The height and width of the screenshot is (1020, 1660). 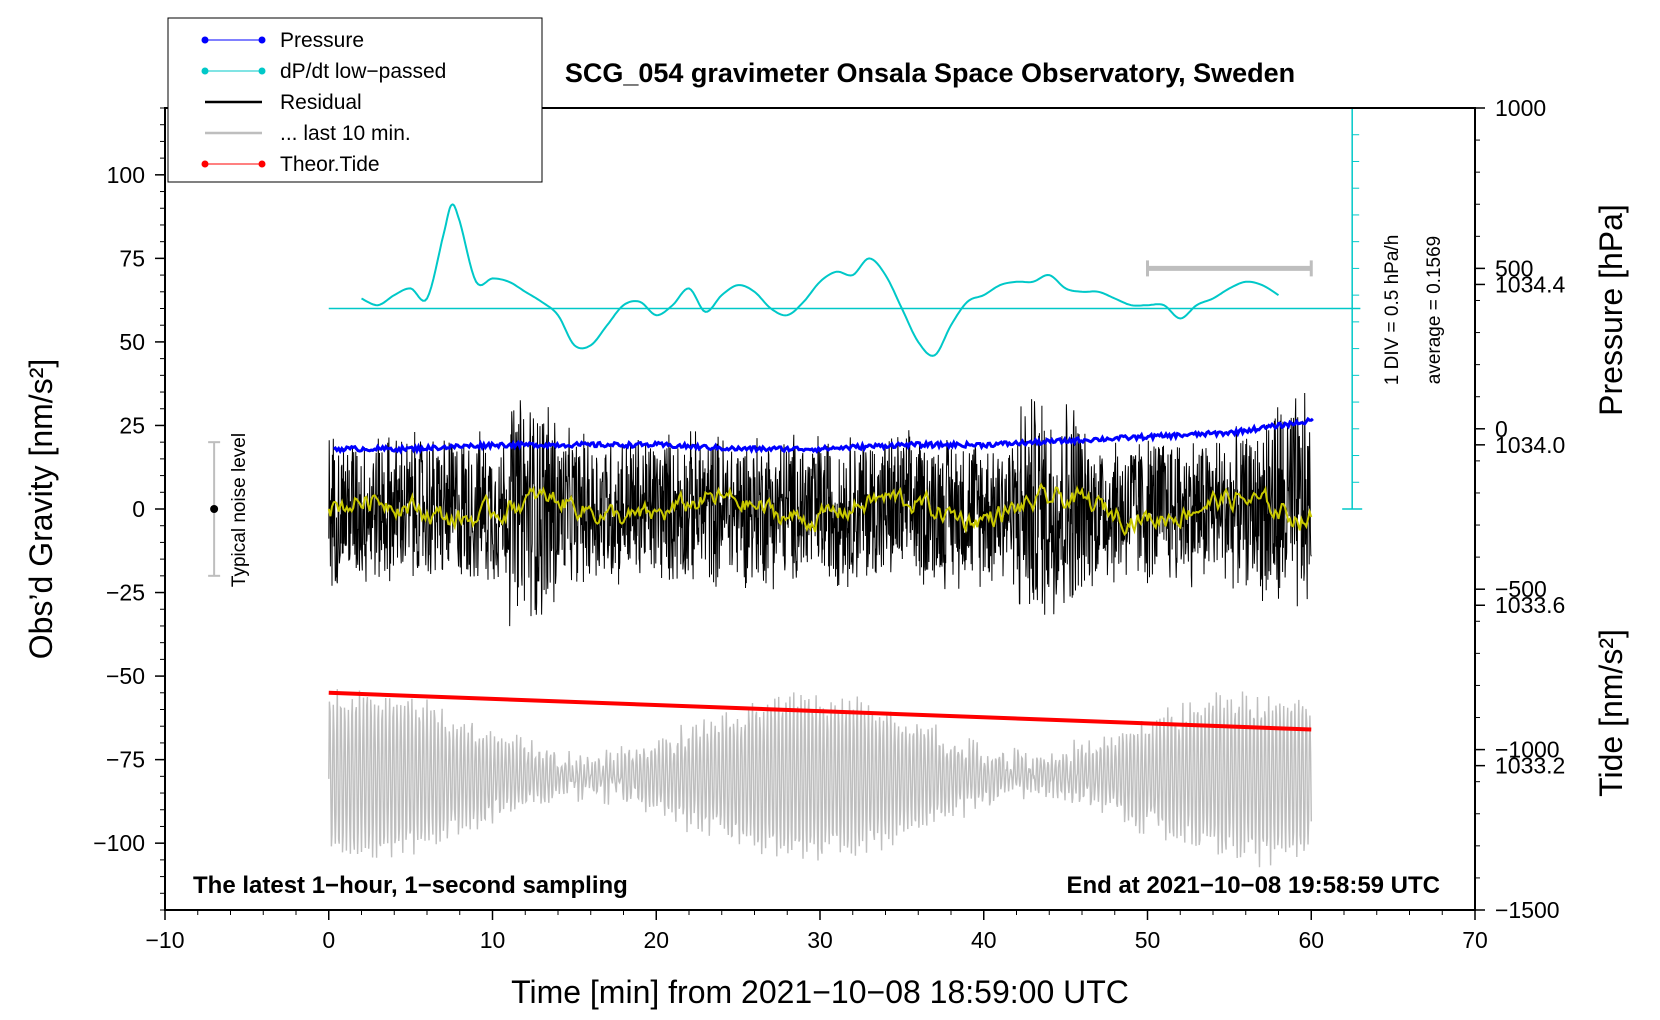 What do you see at coordinates (1611, 713) in the screenshot?
I see `y-axis-title-tide: Tide [nm/s²]` at bounding box center [1611, 713].